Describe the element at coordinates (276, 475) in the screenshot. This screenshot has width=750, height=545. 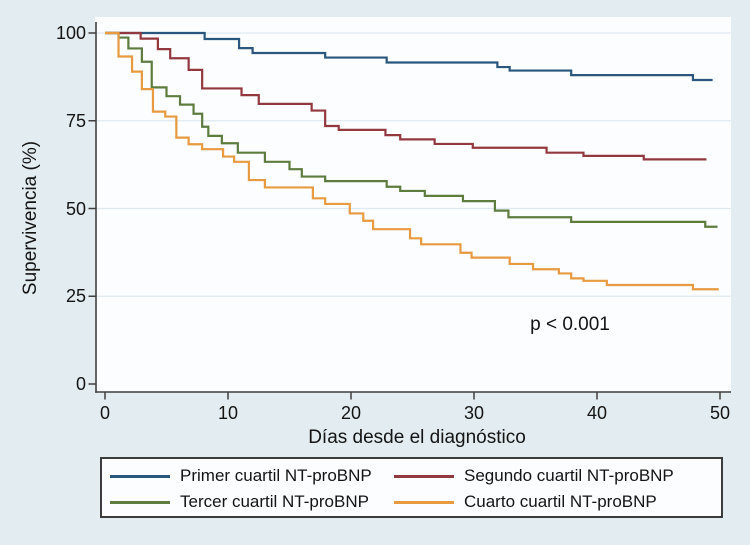
I see `legend-label: Primer cuartil NT-proBNP` at that location.